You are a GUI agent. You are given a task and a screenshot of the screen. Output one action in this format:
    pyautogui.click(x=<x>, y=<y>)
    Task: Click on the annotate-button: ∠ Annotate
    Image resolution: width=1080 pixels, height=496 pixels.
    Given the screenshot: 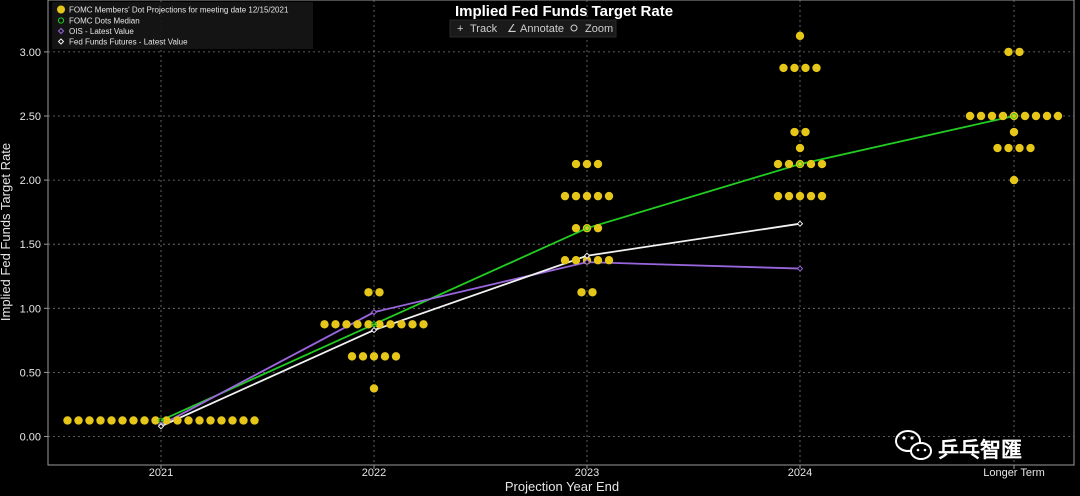 What is the action you would take?
    pyautogui.click(x=535, y=29)
    